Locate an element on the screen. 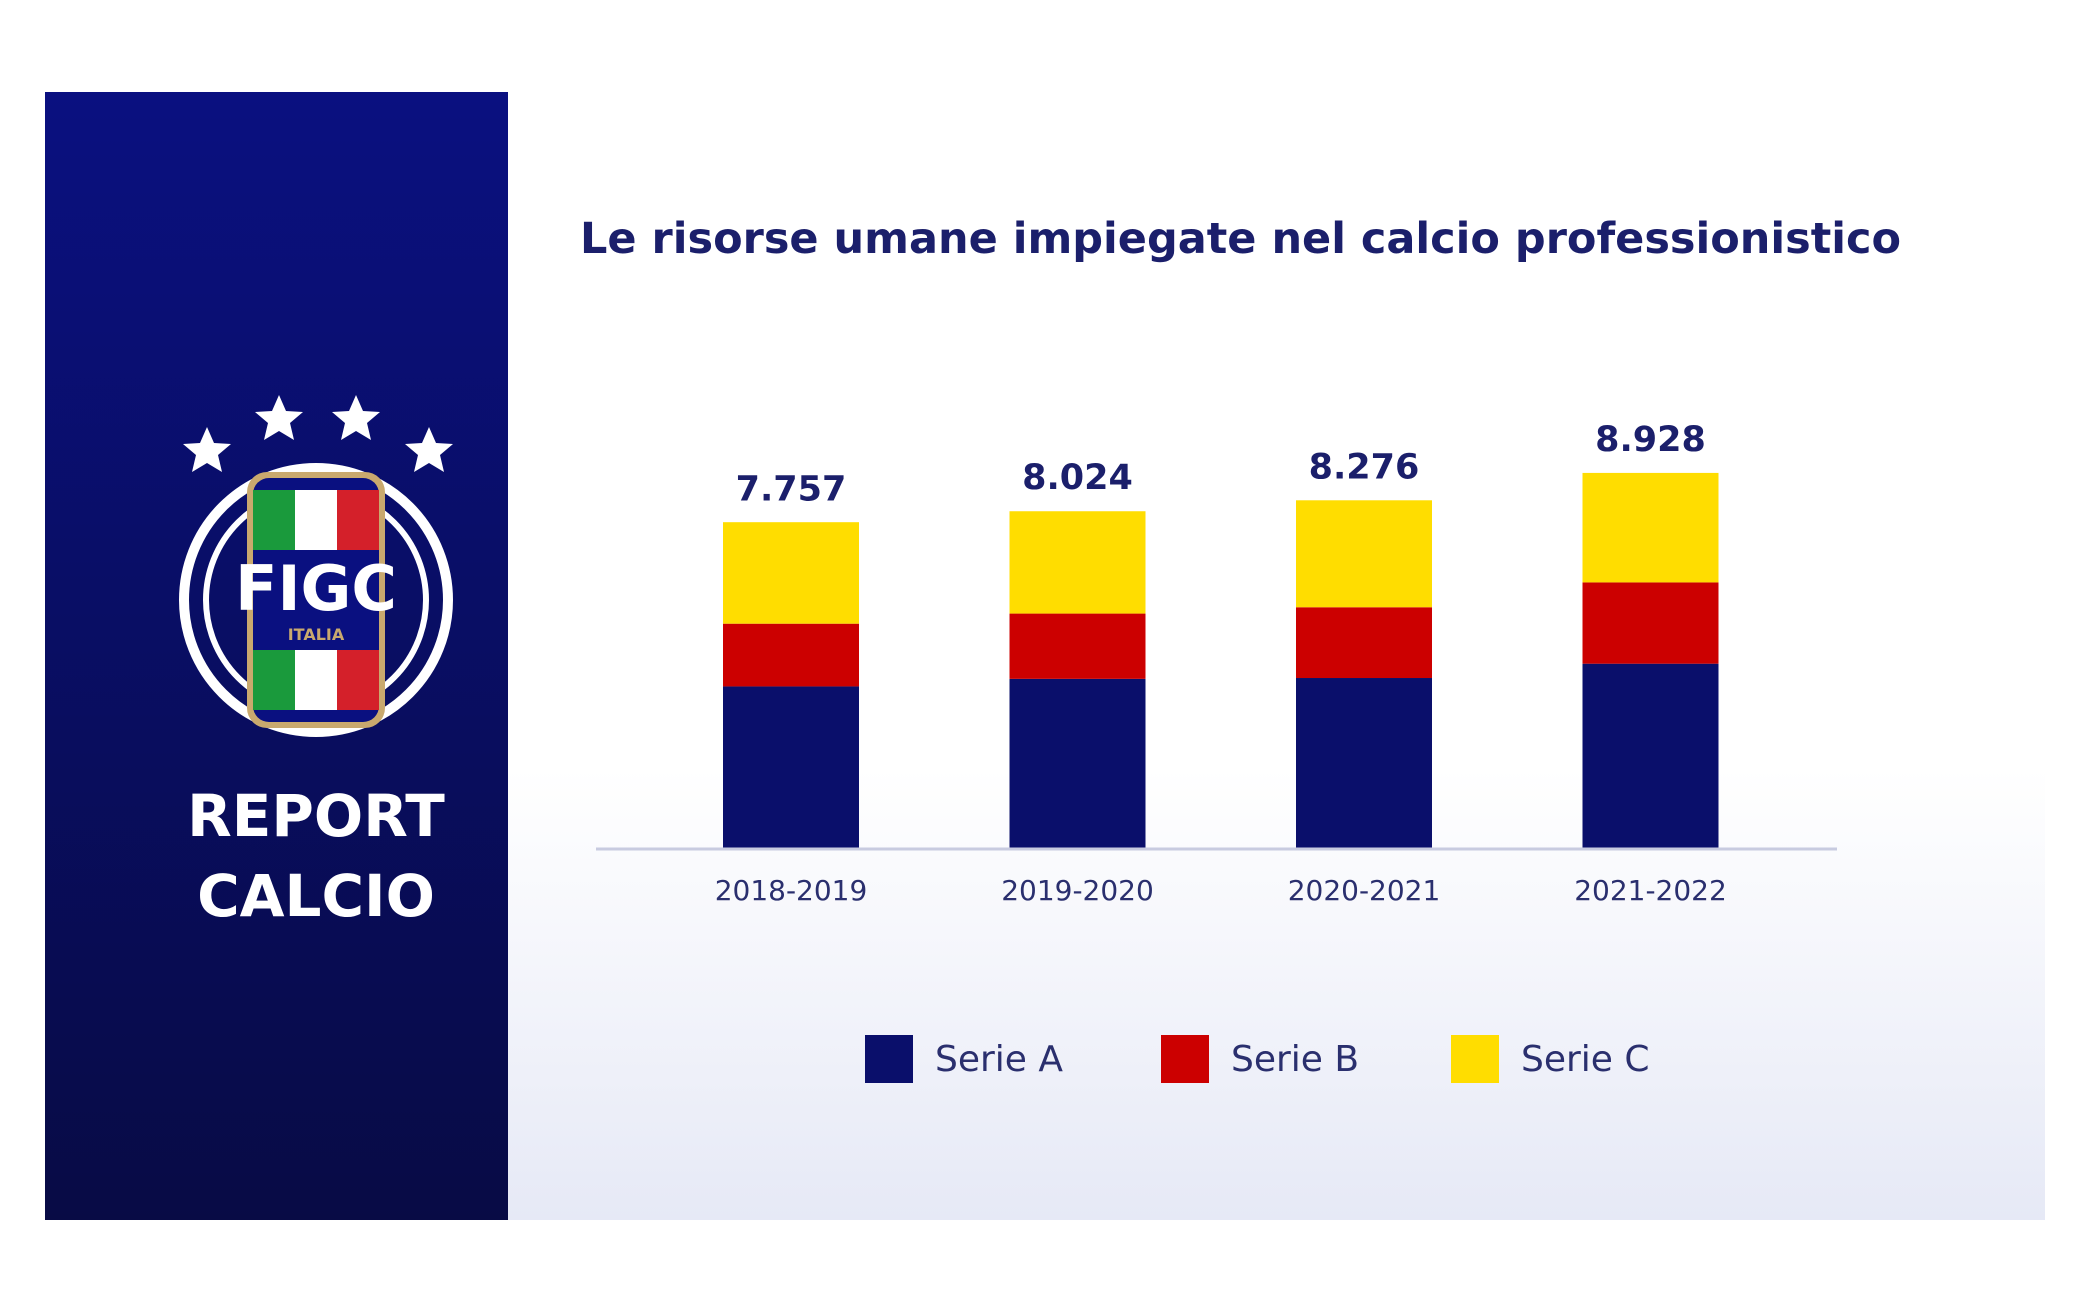 Image resolution: width=2080 pixels, height=1302 pixels. x-tick-label: 2018-2019 is located at coordinates (791, 890).